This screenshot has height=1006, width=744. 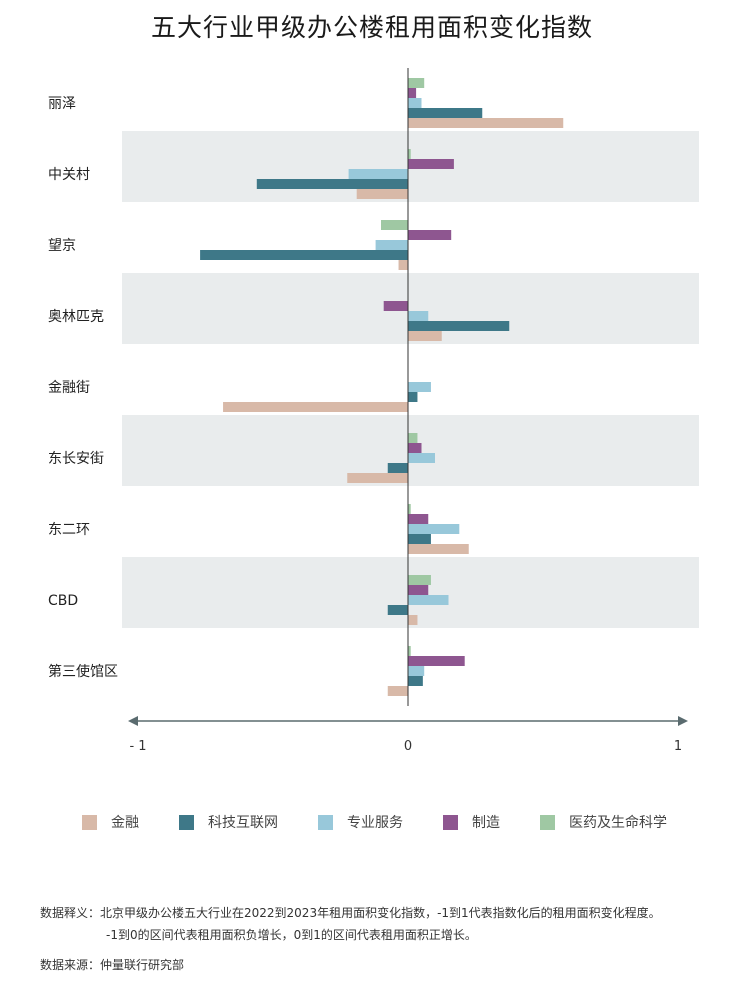 I want to click on legend-item: 金融, so click(x=110, y=822).